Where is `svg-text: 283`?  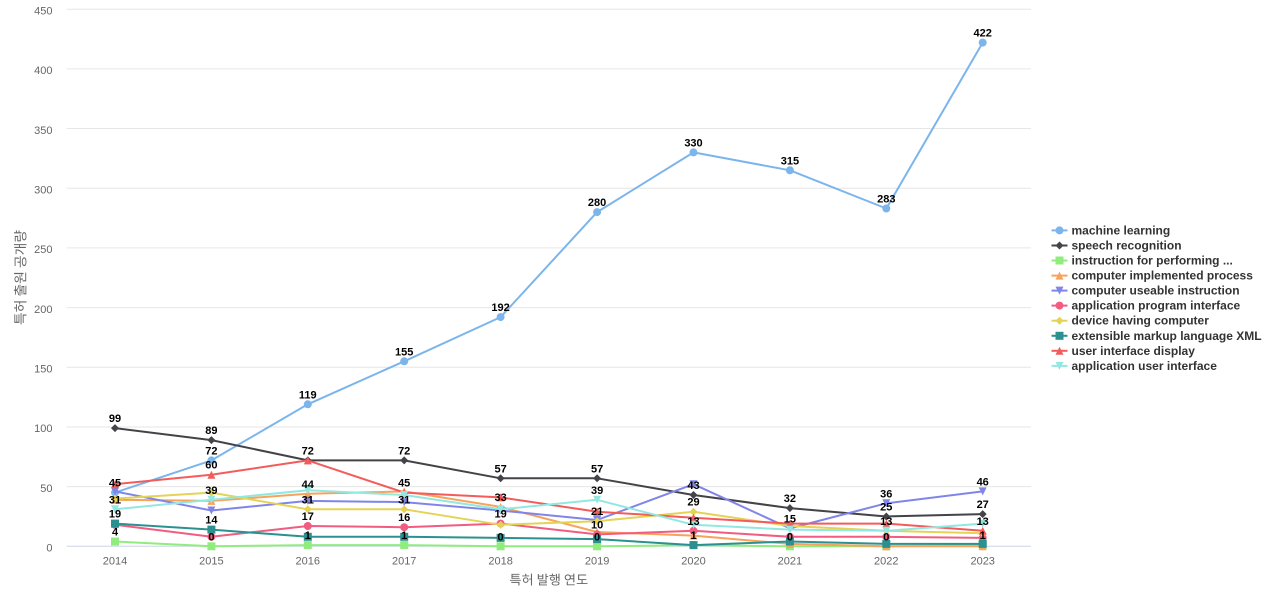 svg-text: 283 is located at coordinates (886, 200).